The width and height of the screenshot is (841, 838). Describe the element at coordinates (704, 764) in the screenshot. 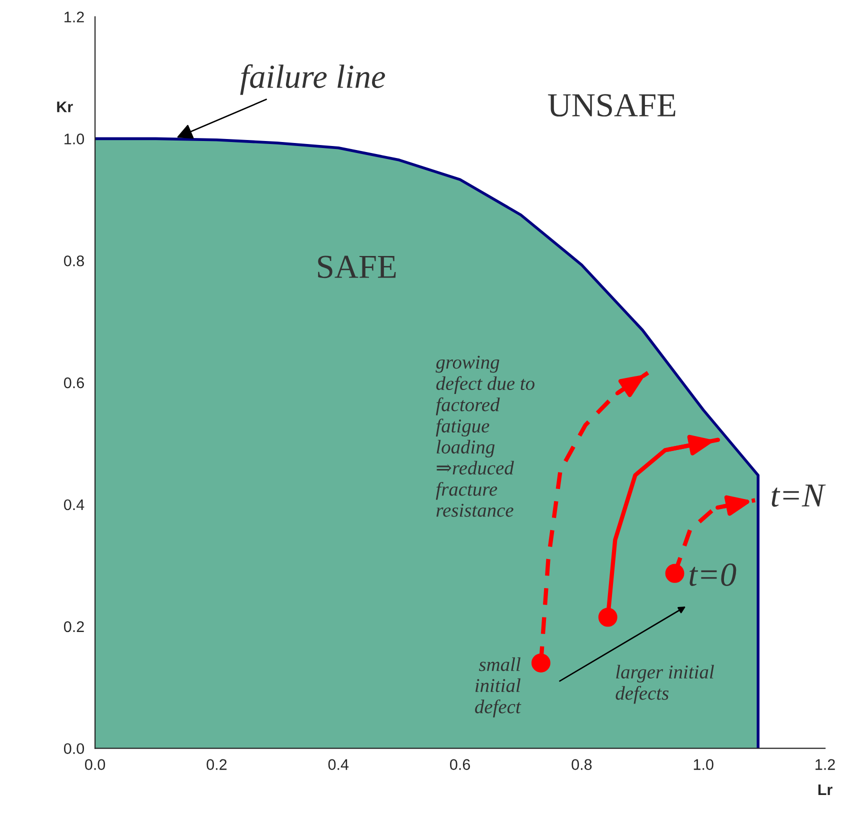

I see `x-tick-label: 1.0` at that location.